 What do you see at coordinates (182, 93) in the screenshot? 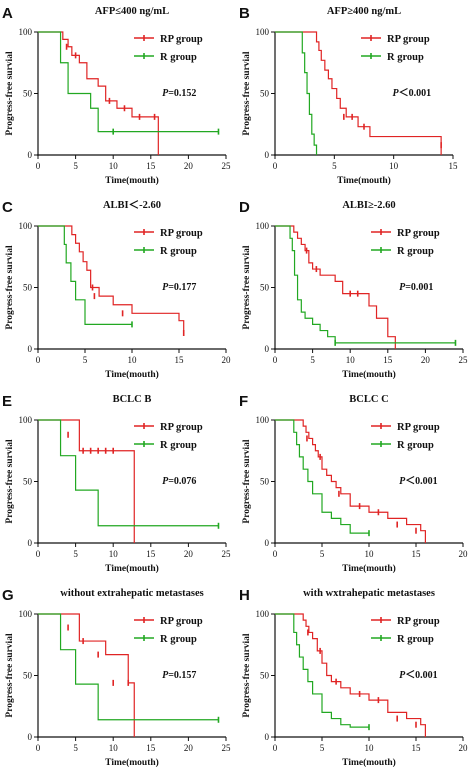
I see `p-value-number: =0.152` at bounding box center [182, 93].